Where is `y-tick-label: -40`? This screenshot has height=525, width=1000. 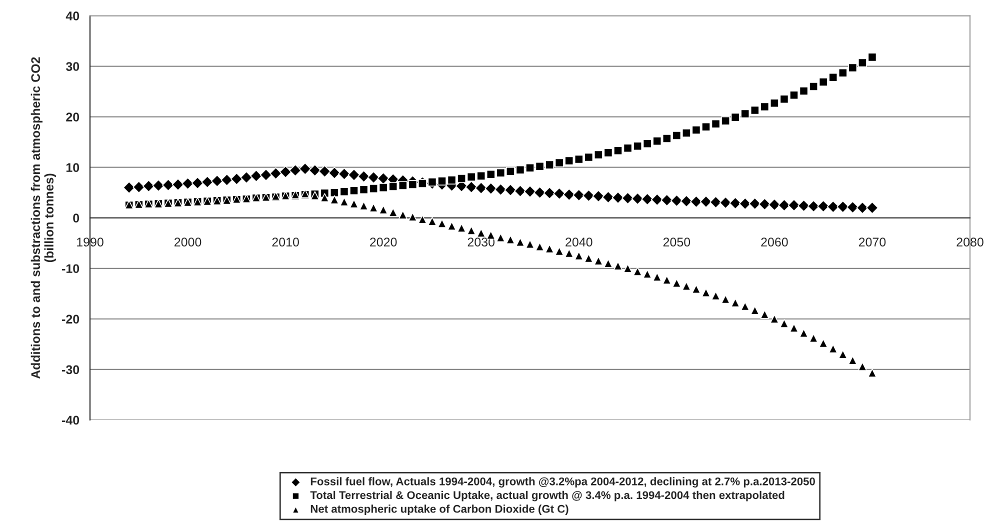 y-tick-label: -40 is located at coordinates (71, 420).